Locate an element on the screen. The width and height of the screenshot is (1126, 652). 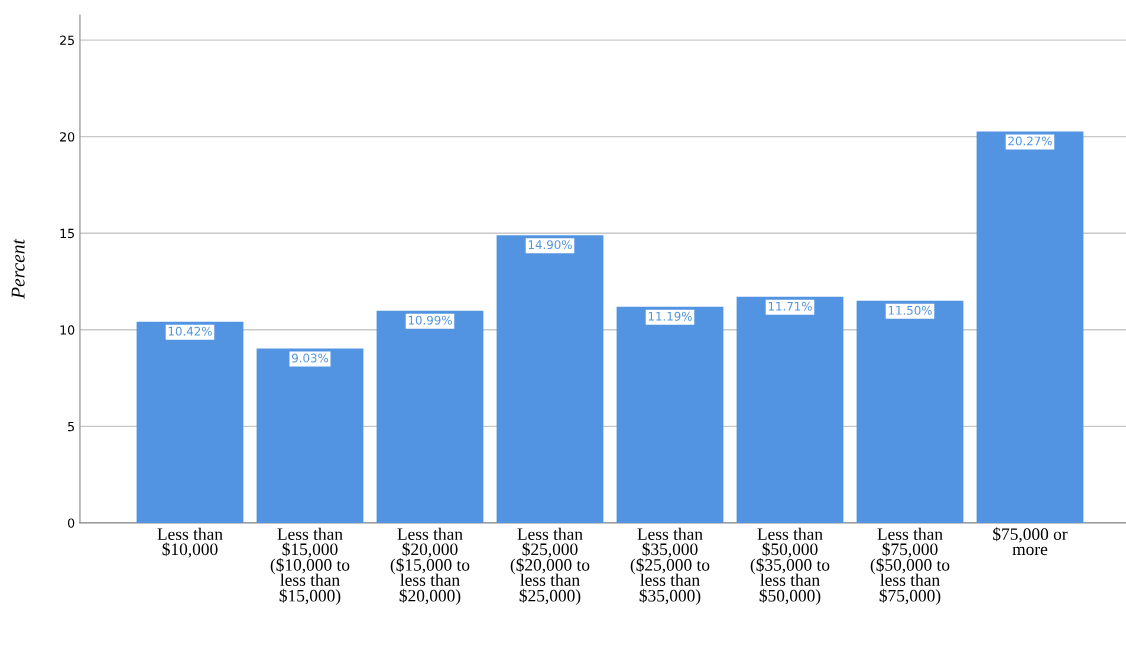
y-tick-label: 0 is located at coordinates (71, 523).